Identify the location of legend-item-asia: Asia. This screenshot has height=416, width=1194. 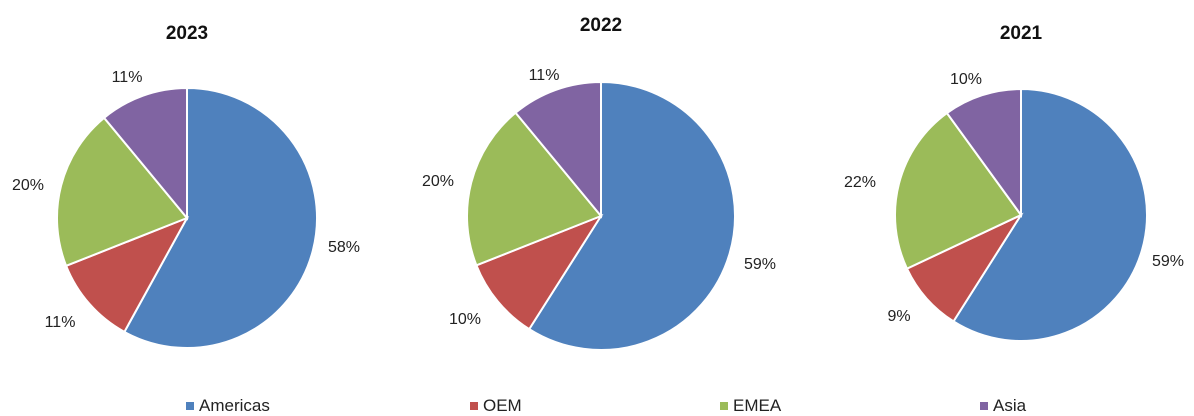
(1003, 406).